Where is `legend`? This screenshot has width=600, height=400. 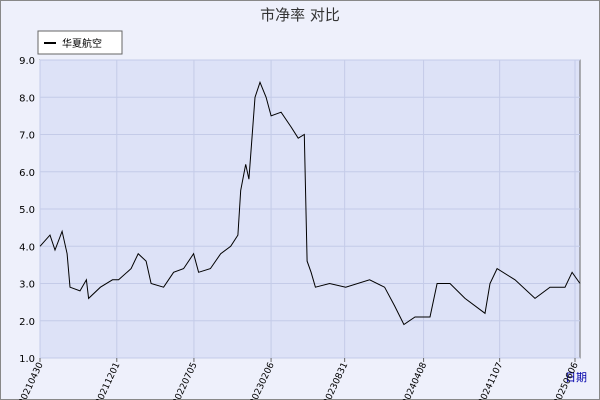
legend is located at coordinates (80, 42).